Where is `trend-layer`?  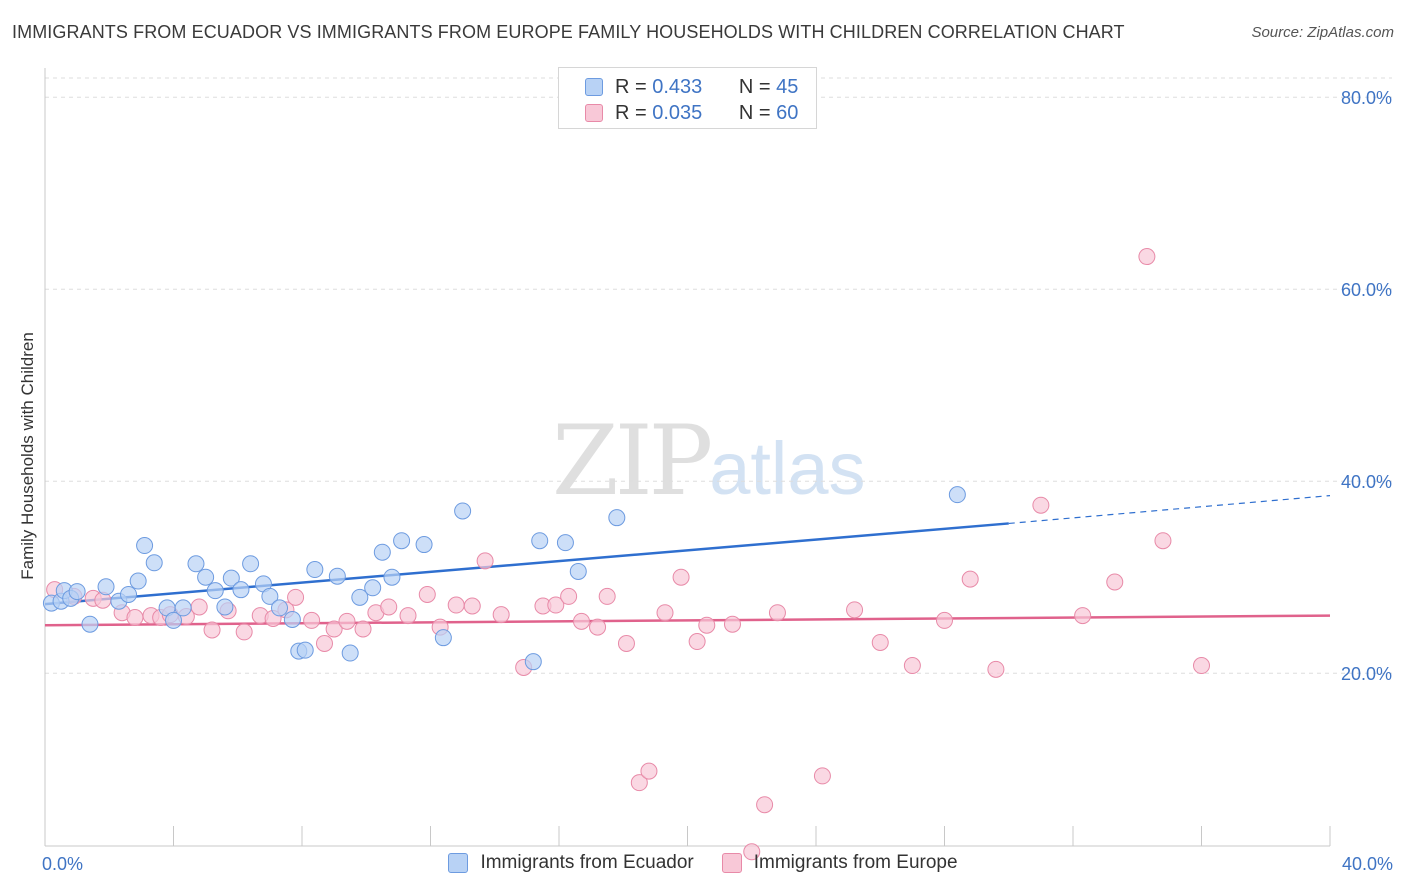 trend-layer is located at coordinates (687, 561).